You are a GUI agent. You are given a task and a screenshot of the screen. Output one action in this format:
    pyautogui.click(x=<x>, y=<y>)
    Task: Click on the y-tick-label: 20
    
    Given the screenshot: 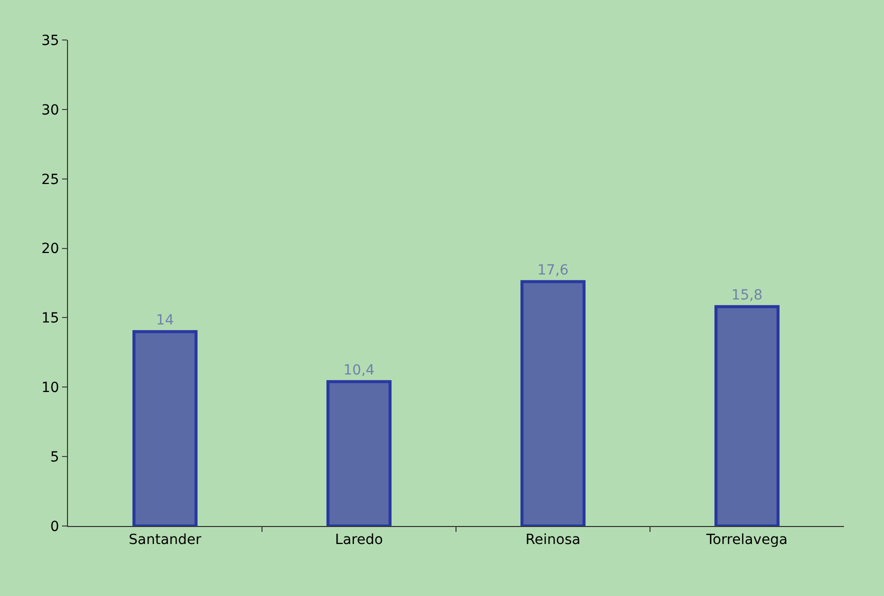 What is the action you would take?
    pyautogui.click(x=50, y=249)
    